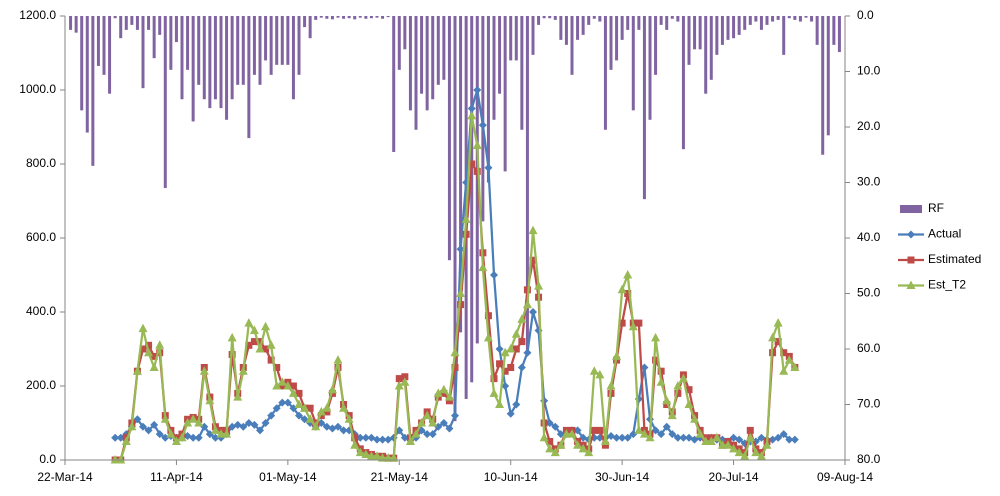 Image resolution: width=1000 pixels, height=496 pixels. What do you see at coordinates (869, 237) in the screenshot?
I see `y2-tick-label: 40.0` at bounding box center [869, 237].